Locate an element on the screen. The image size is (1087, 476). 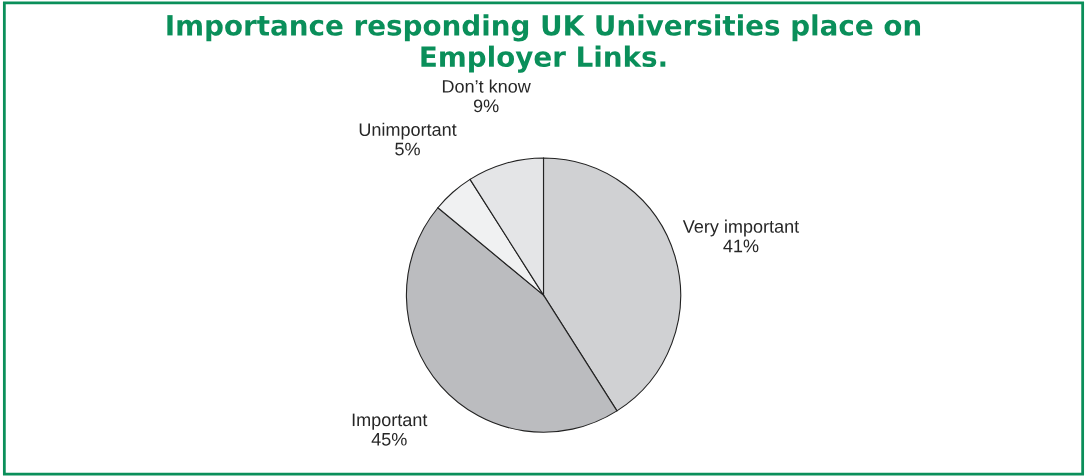
slice-label: Very important is located at coordinates (741, 228).